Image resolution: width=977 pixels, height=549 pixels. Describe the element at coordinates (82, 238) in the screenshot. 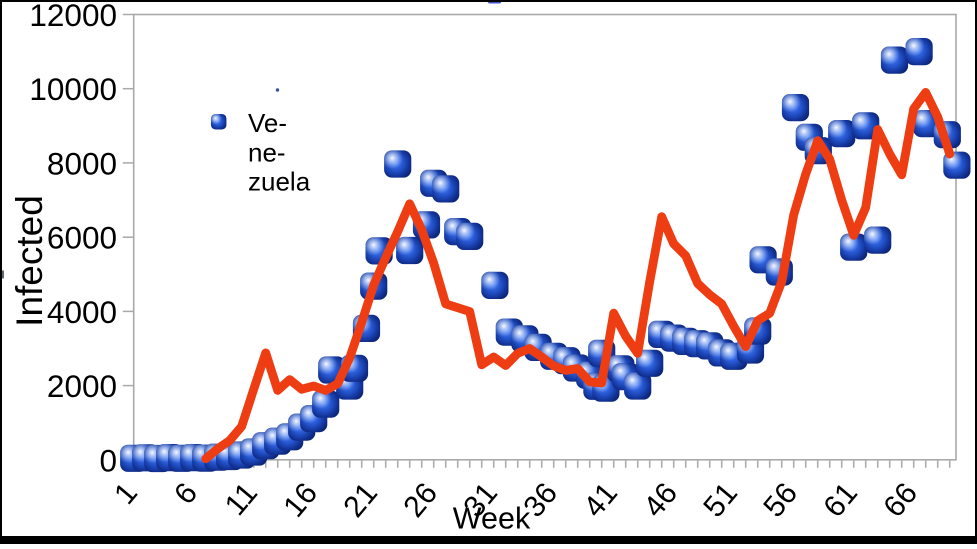

I see `svg-text: 6000` at that location.